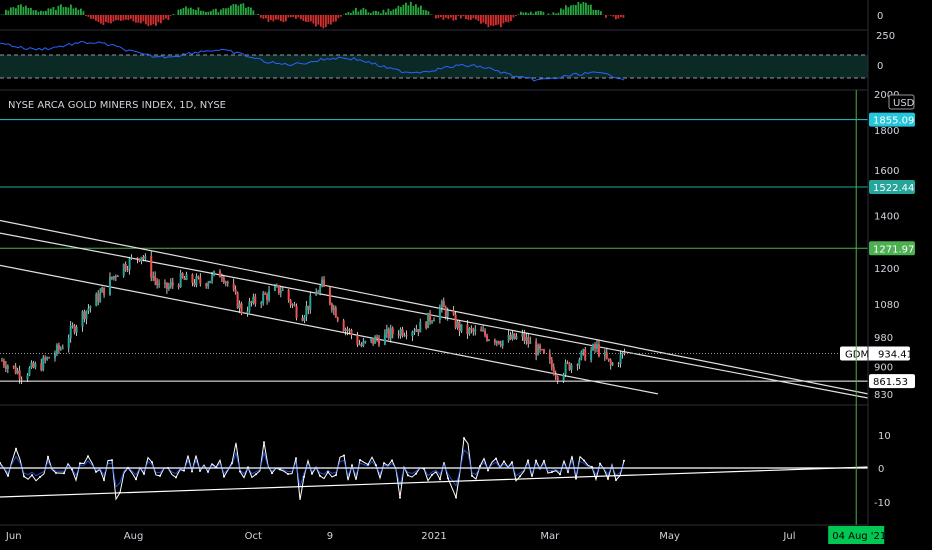 This screenshot has height=550, width=932. What do you see at coordinates (445, 470) in the screenshot?
I see `oscillator-panel: 10 0 -10` at bounding box center [445, 470].